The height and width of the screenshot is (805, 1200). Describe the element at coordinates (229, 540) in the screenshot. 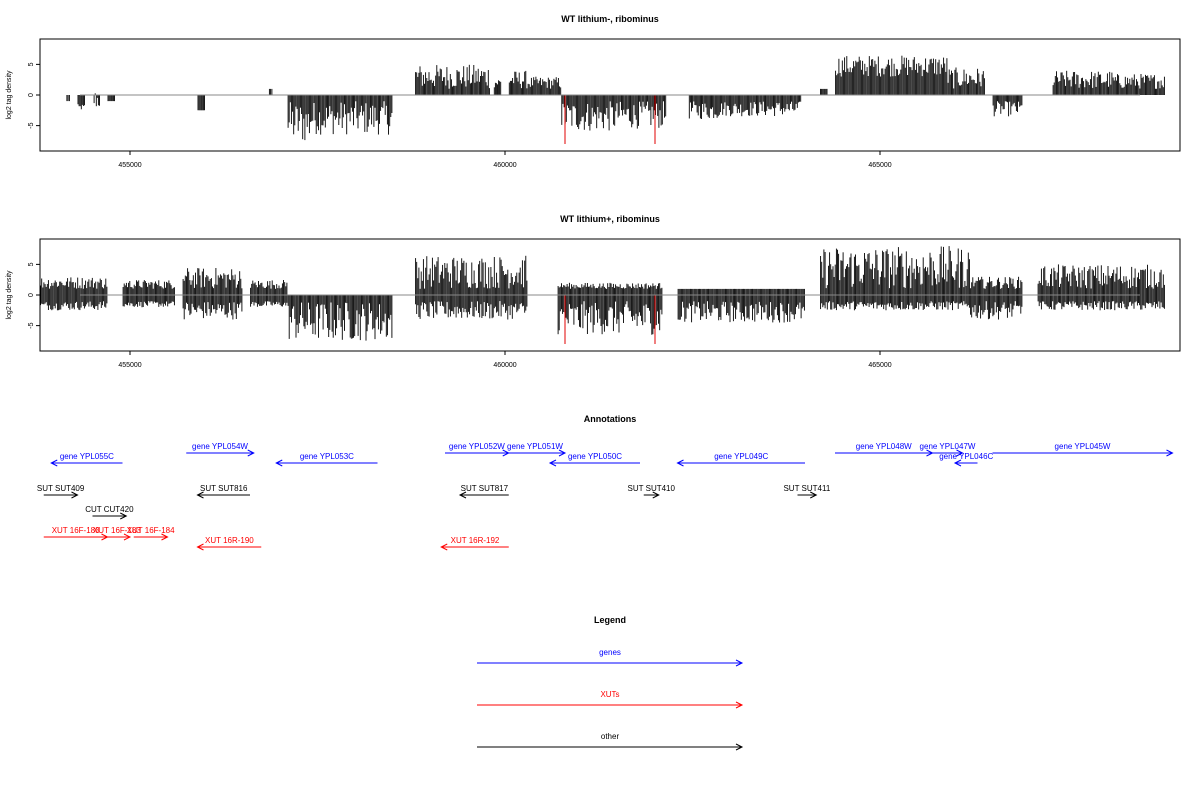

I see `feature-label: XUT 16R-190` at that location.